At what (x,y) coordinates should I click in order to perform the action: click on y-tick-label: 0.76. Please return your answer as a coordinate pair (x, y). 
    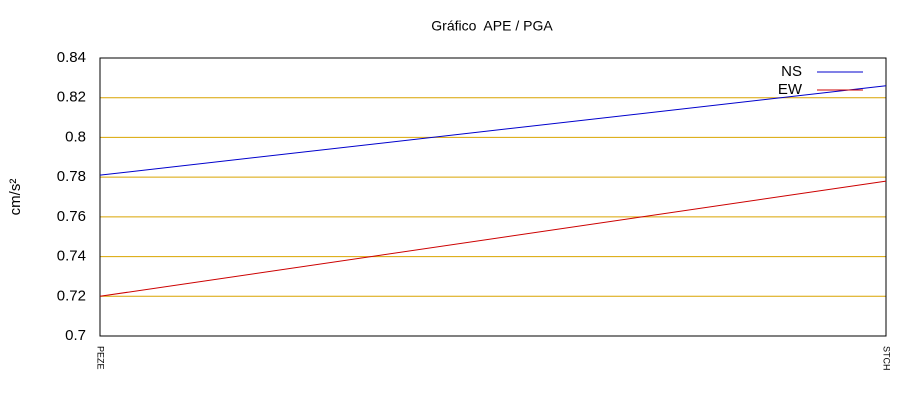
    Looking at the image, I should click on (71, 216).